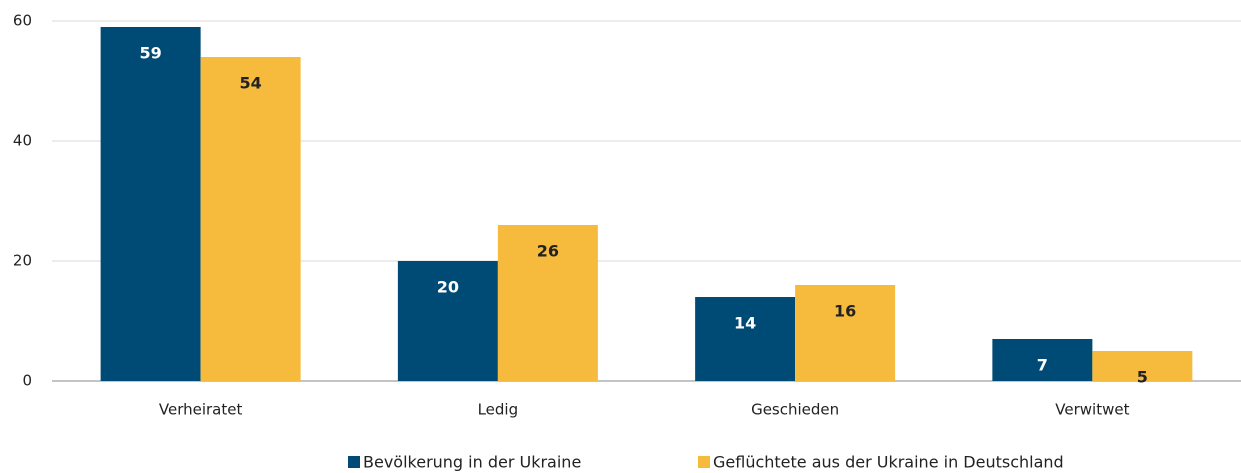 The height and width of the screenshot is (473, 1241). I want to click on legend-label: Bevölkerung in der Ukraine, so click(472, 462).